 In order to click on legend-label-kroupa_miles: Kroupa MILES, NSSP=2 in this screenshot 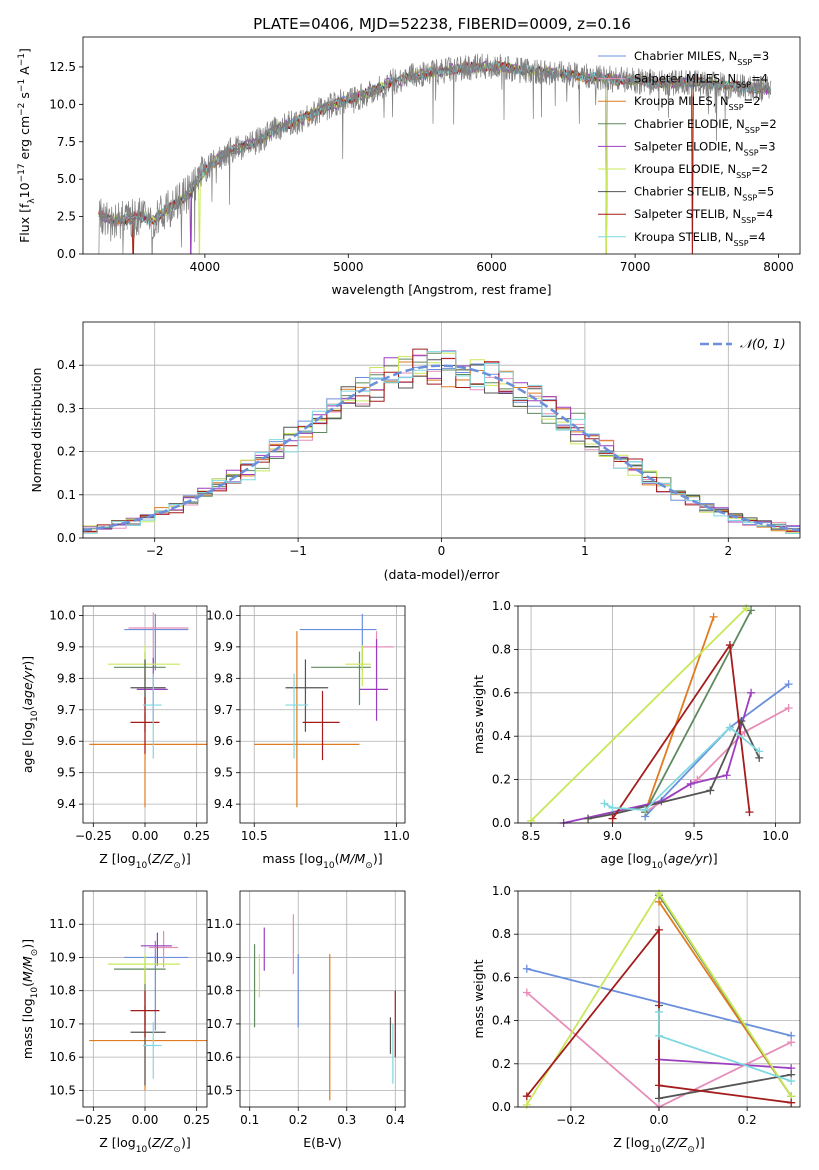, I will do `click(697, 103)`.